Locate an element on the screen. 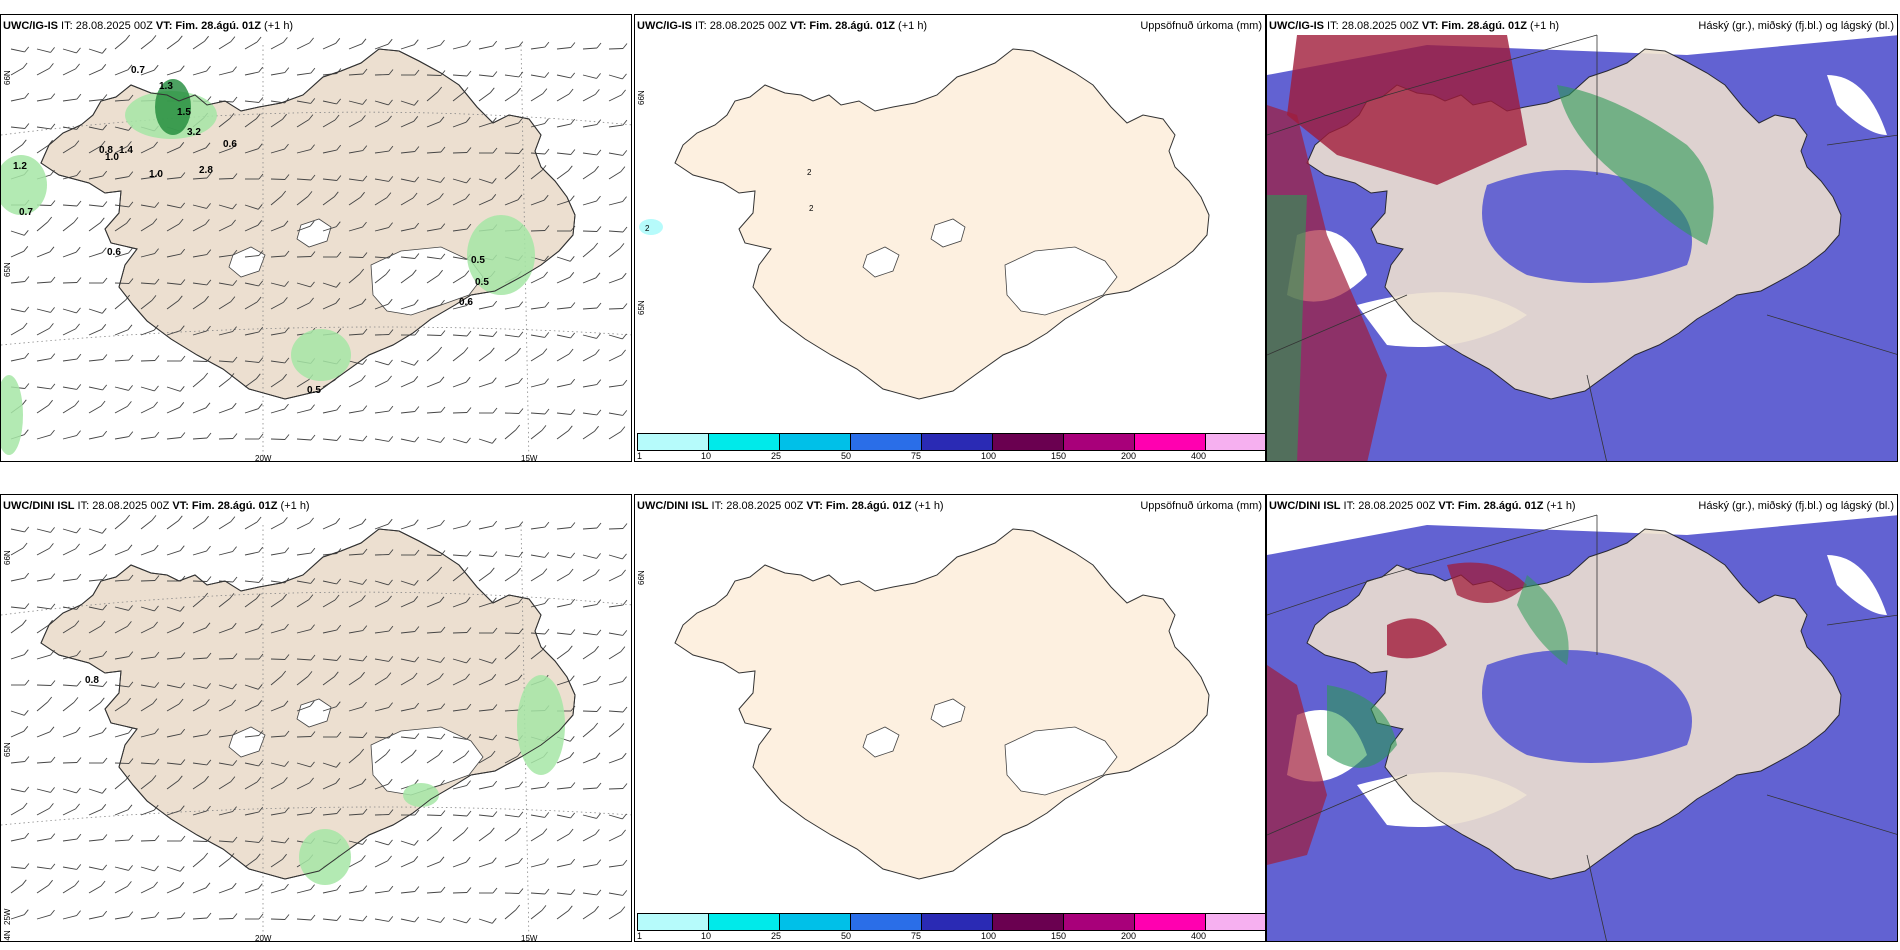  precip-value-label: 2.8 is located at coordinates (206, 170).